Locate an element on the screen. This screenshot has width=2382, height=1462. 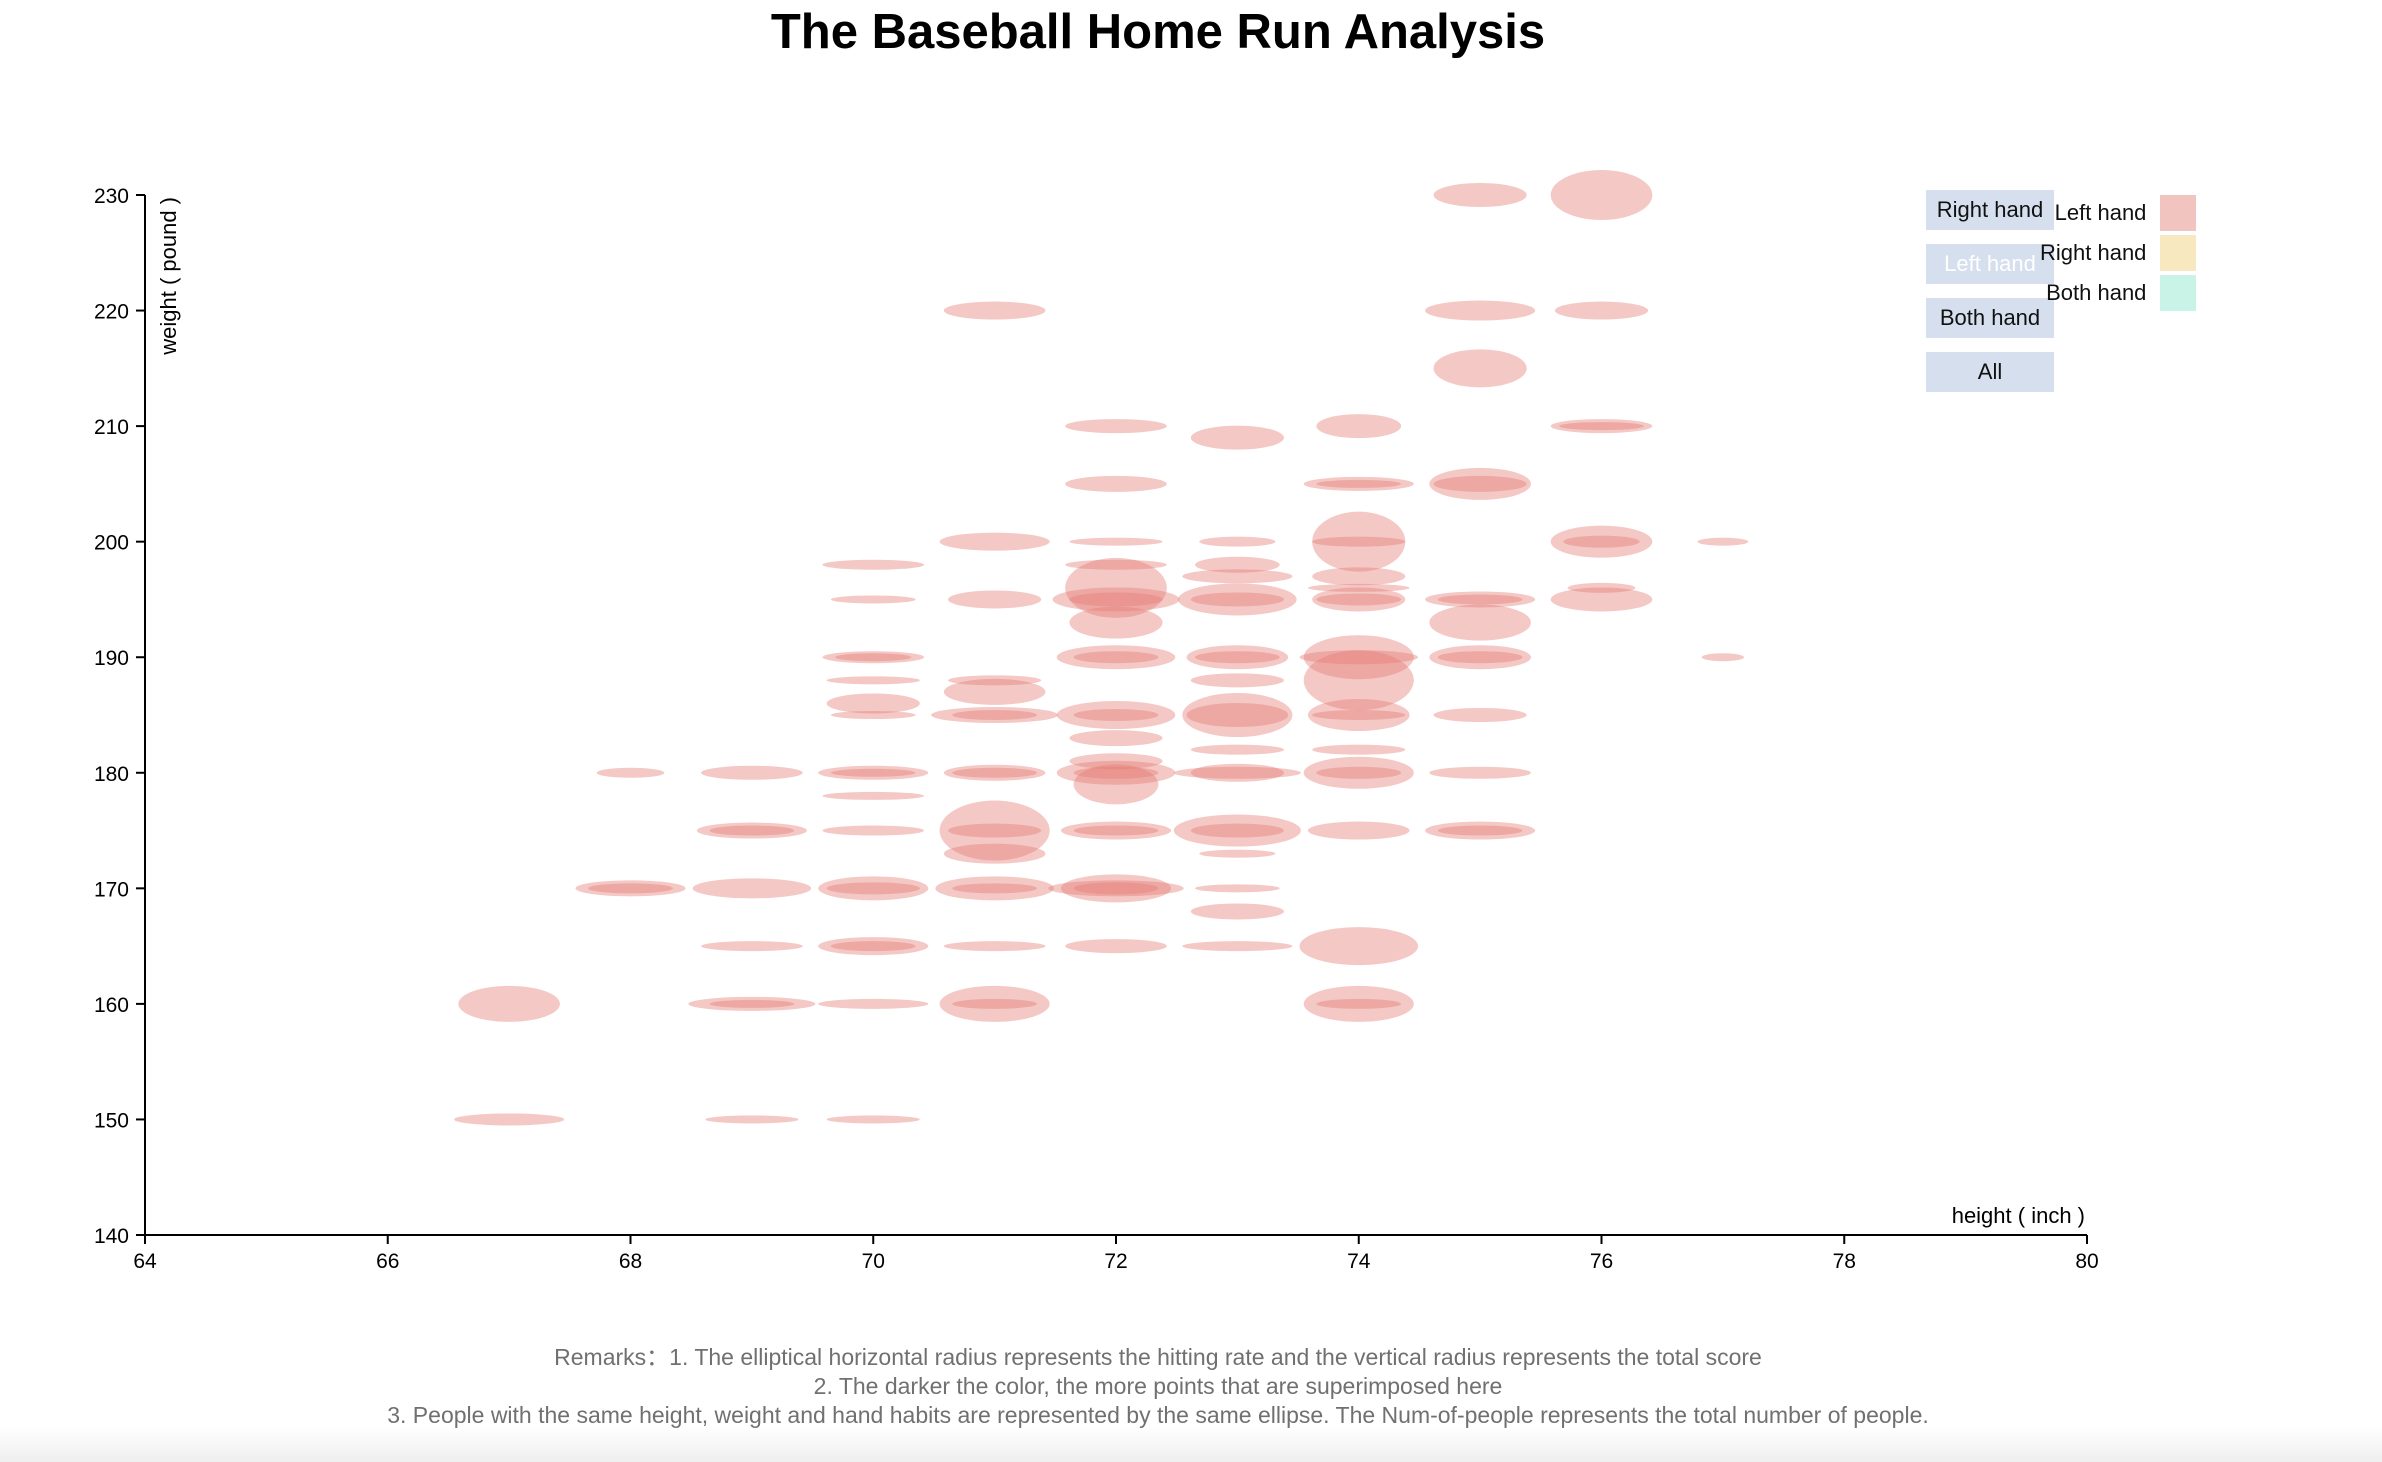
filter-right-hand-button: Right hand is located at coordinates (1990, 210).